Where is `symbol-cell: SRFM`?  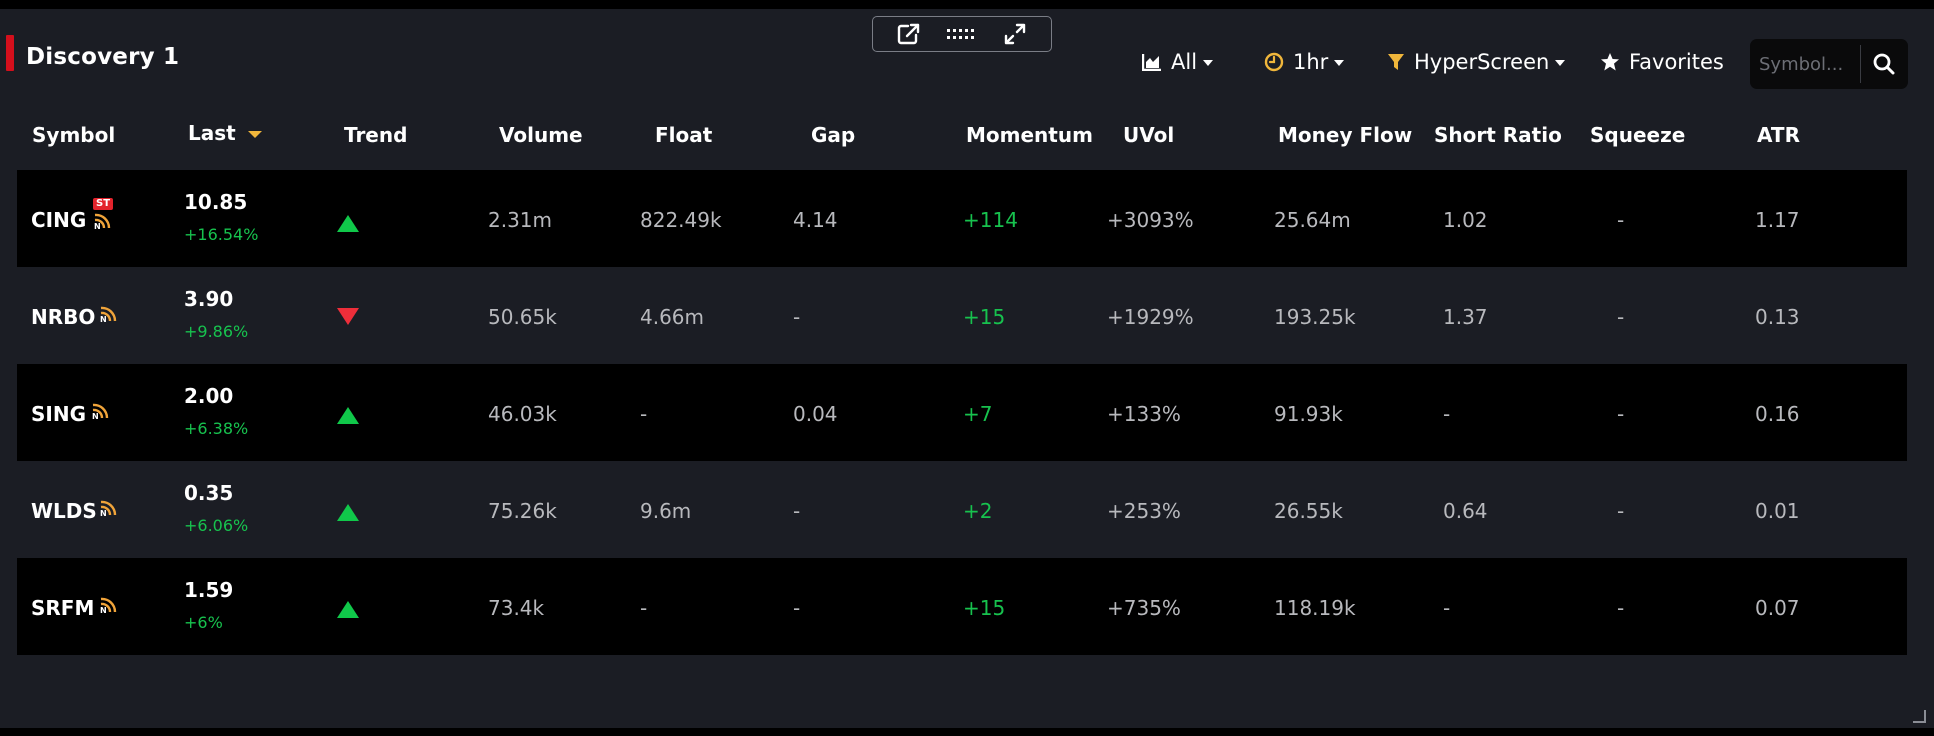
symbol-cell: SRFM is located at coordinates (63, 608).